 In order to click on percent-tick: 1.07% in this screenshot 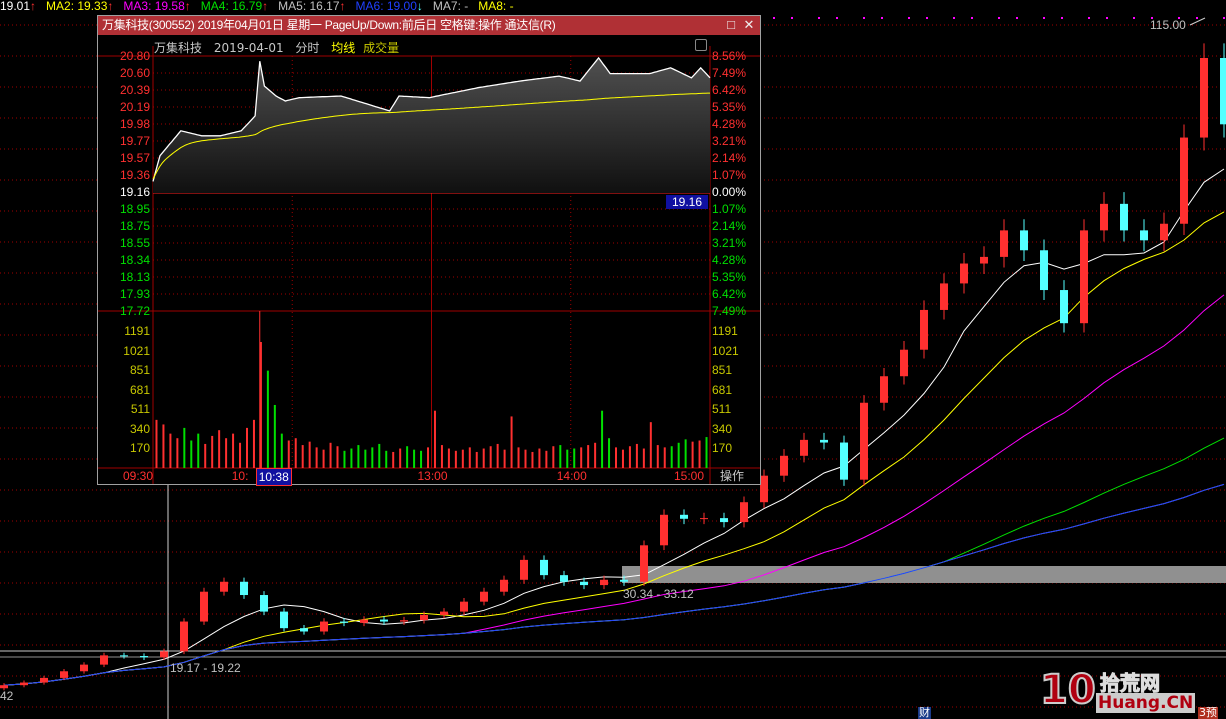, I will do `click(729, 175)`.